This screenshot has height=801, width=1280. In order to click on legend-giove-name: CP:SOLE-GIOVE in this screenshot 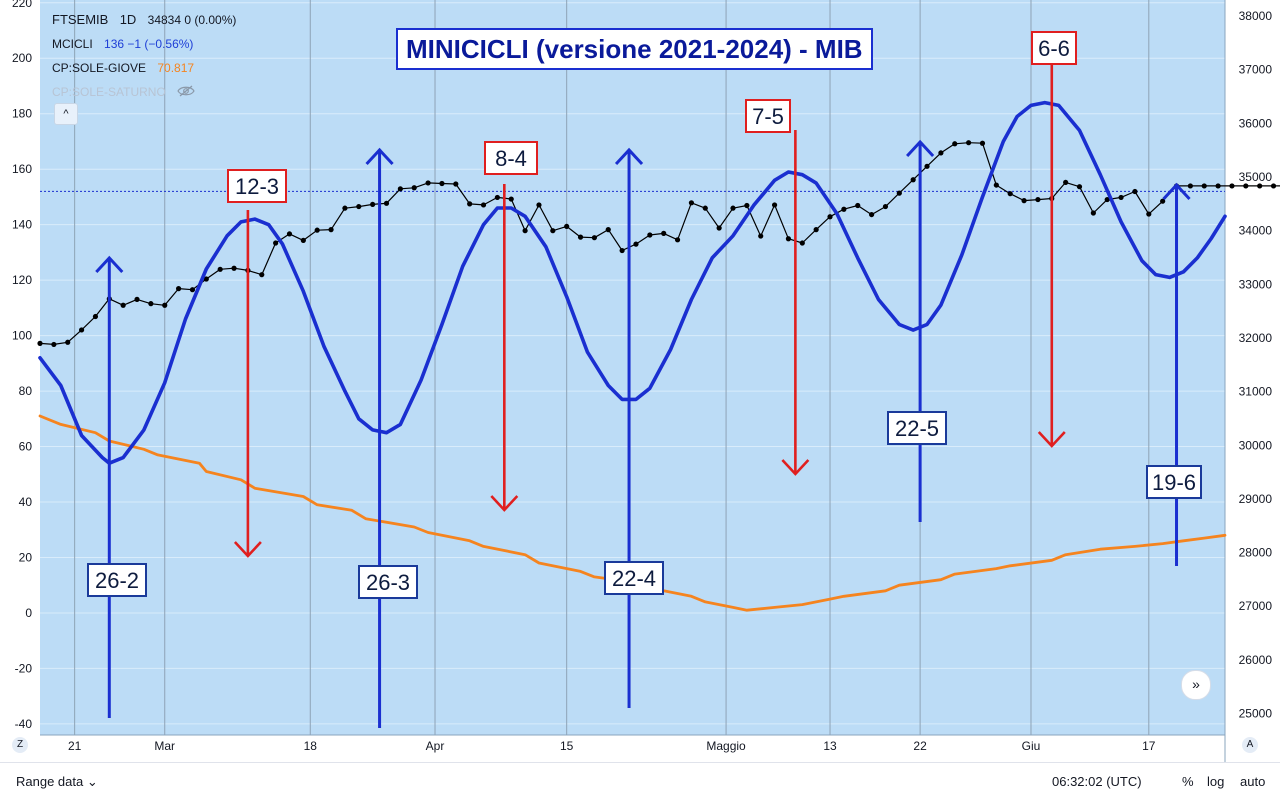, I will do `click(99, 68)`.